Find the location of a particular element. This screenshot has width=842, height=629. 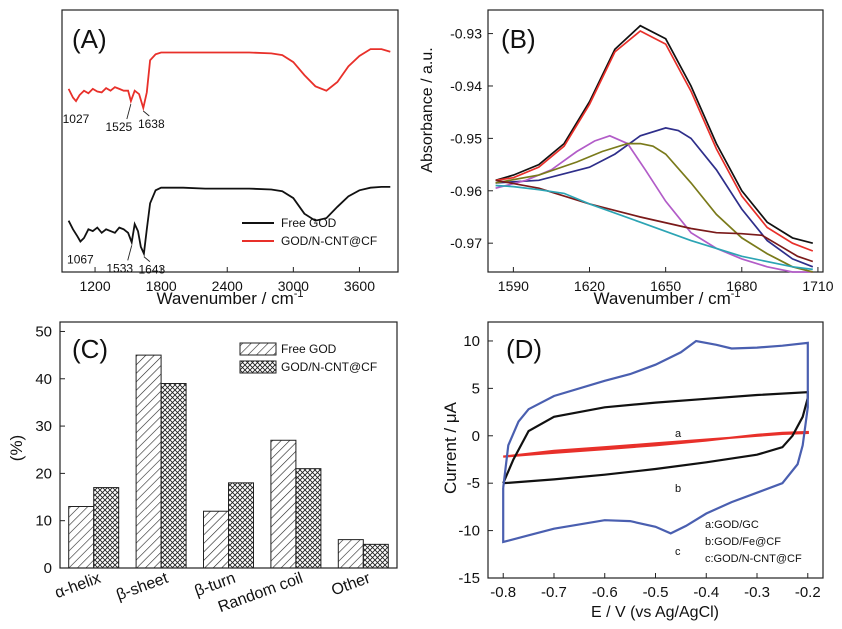

annotation-1638: 1638 is located at coordinates (151, 124).